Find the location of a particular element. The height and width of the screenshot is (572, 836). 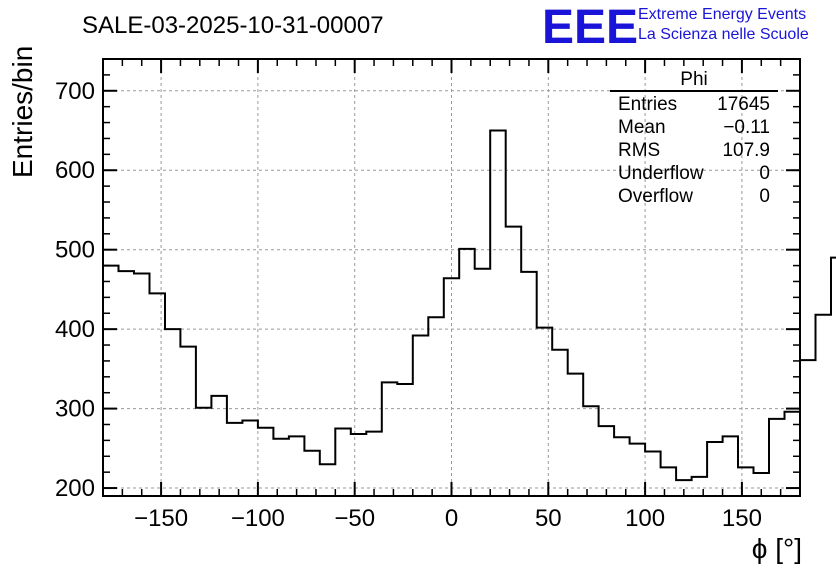

x-tick-label: 0 is located at coordinates (451, 518).